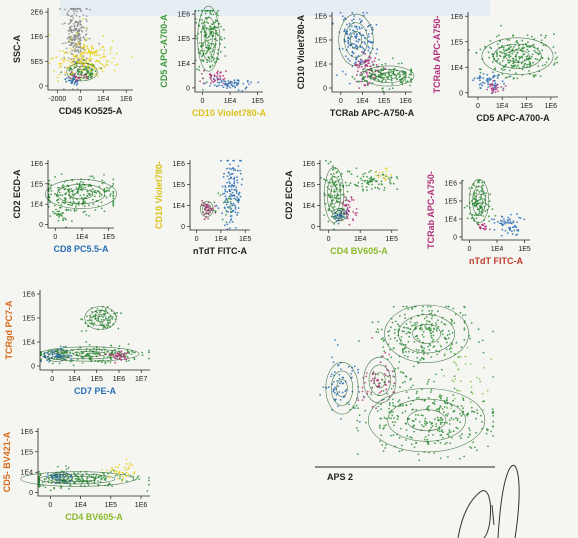 Image resolution: width=578 pixels, height=538 pixels. I want to click on y-tick-label: 1E4, so click(451, 220).